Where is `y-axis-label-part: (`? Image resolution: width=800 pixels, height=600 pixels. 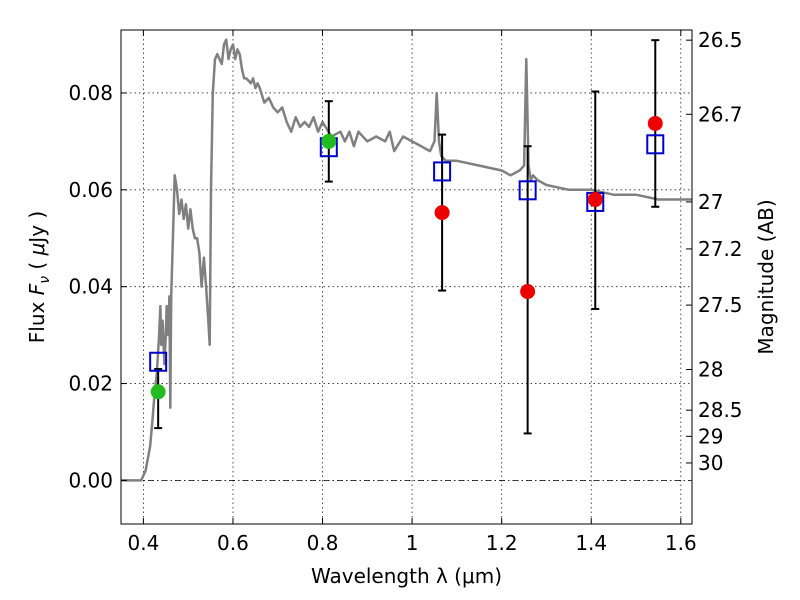
y-axis-label-part: ( is located at coordinates (37, 265).